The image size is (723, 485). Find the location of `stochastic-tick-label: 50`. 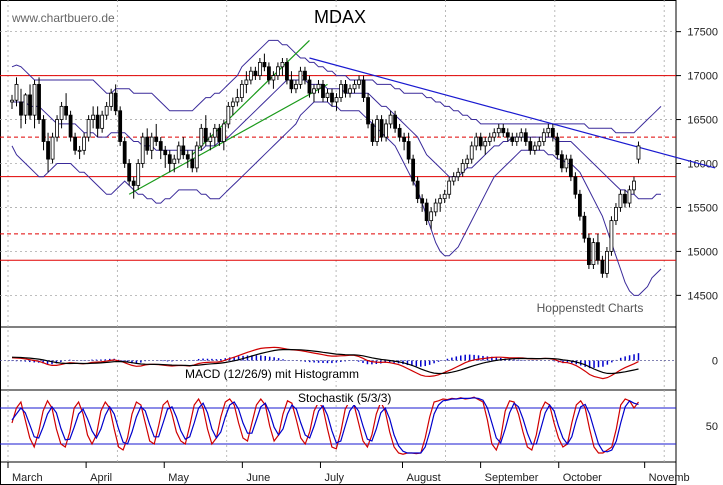

stochastic-tick-label: 50 is located at coordinates (712, 427).